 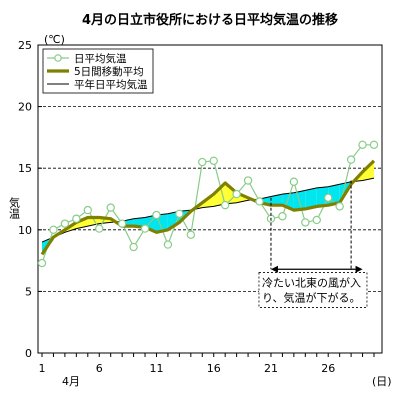 I want to click on x-tick-label: 6, so click(x=99, y=368).